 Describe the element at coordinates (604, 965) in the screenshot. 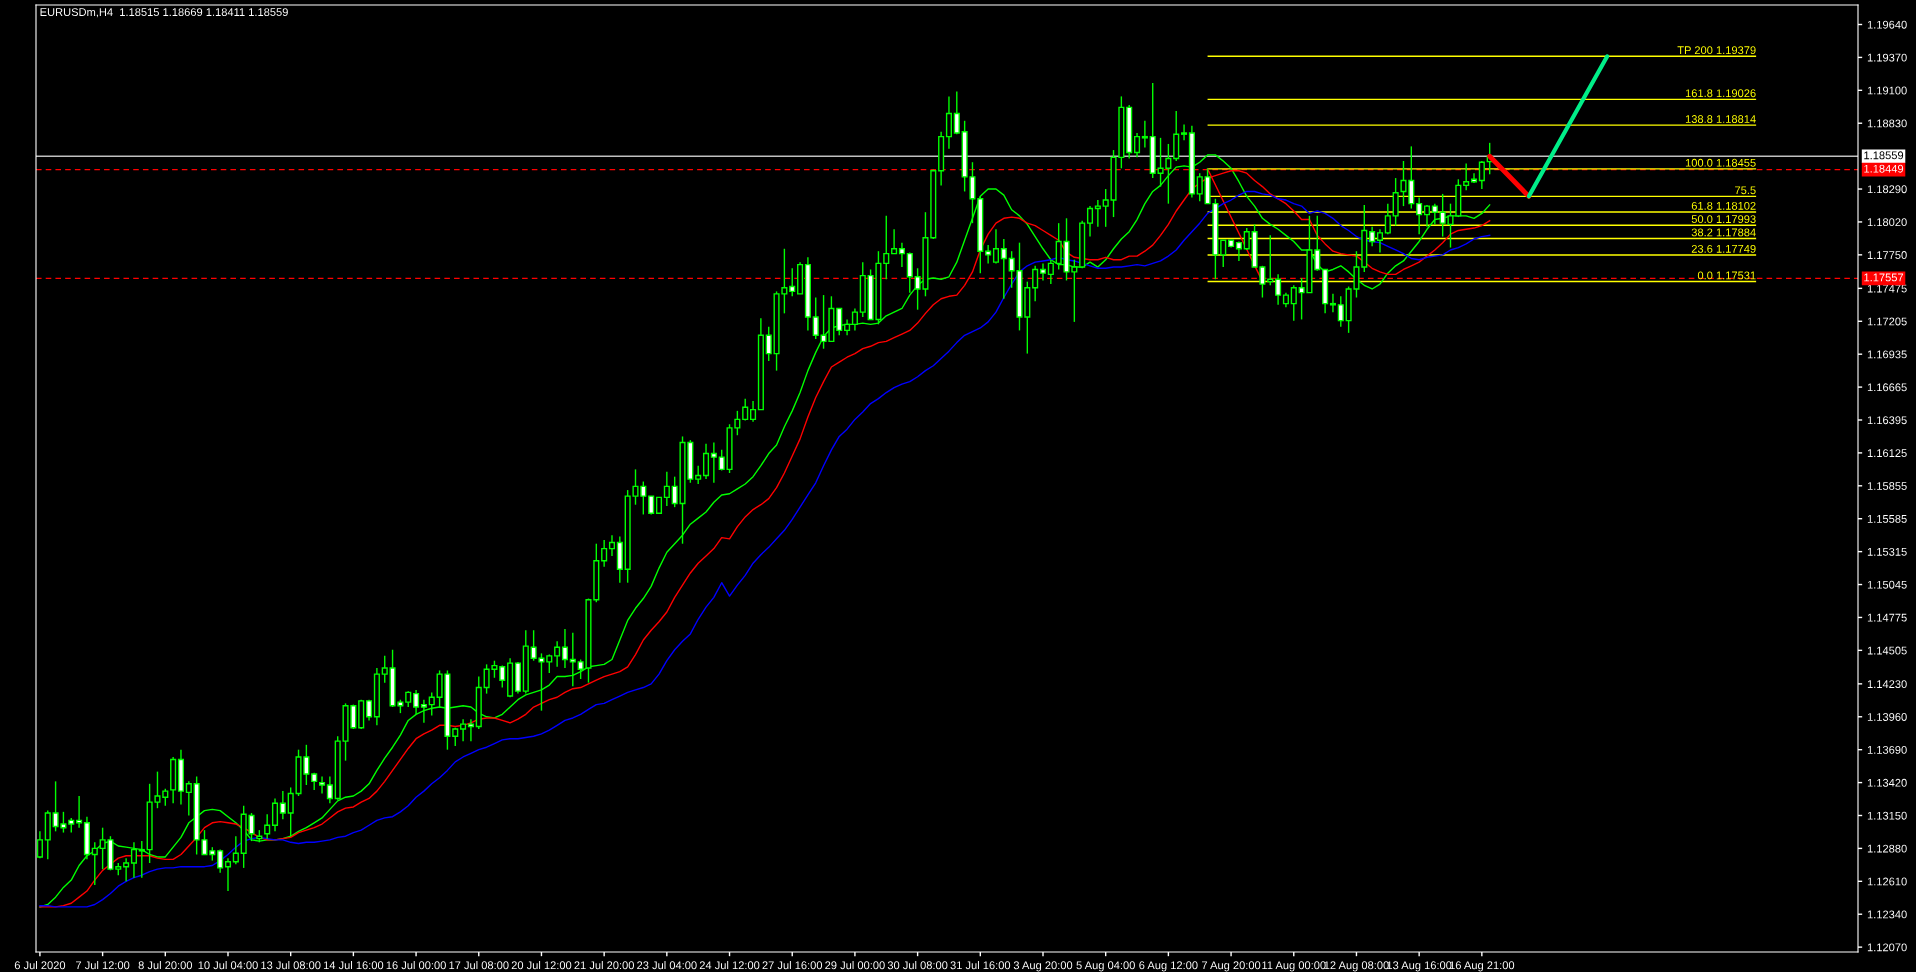

I see `x-tick-label: 21 Jul 20:00` at that location.